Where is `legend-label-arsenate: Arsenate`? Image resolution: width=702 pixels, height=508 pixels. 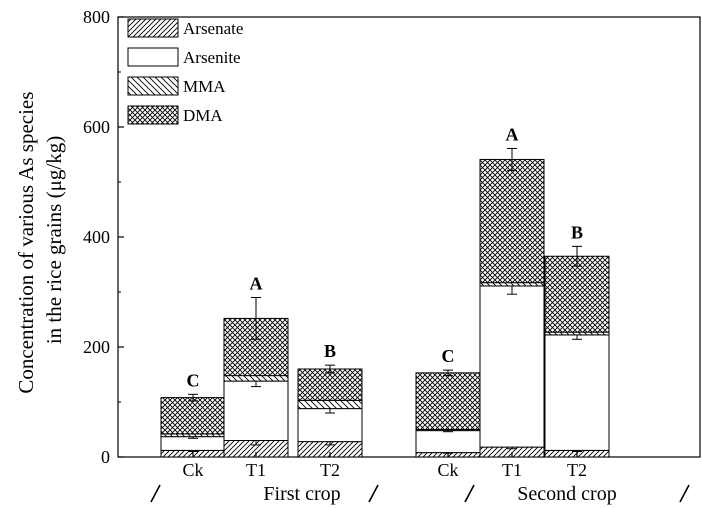 legend-label-arsenate: Arsenate is located at coordinates (213, 28).